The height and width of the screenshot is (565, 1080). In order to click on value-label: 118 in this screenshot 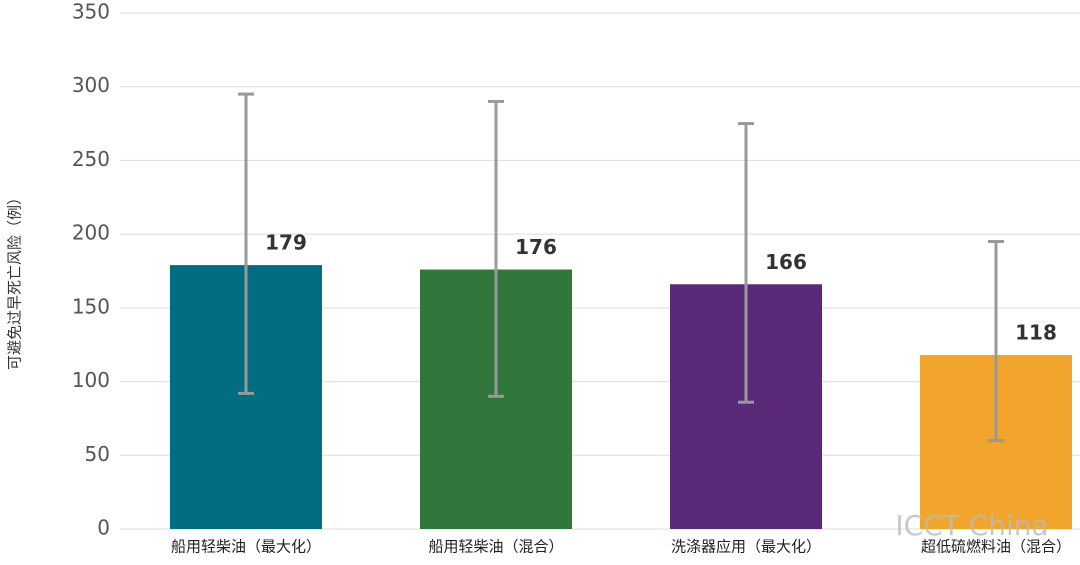, I will do `click(1036, 333)`.